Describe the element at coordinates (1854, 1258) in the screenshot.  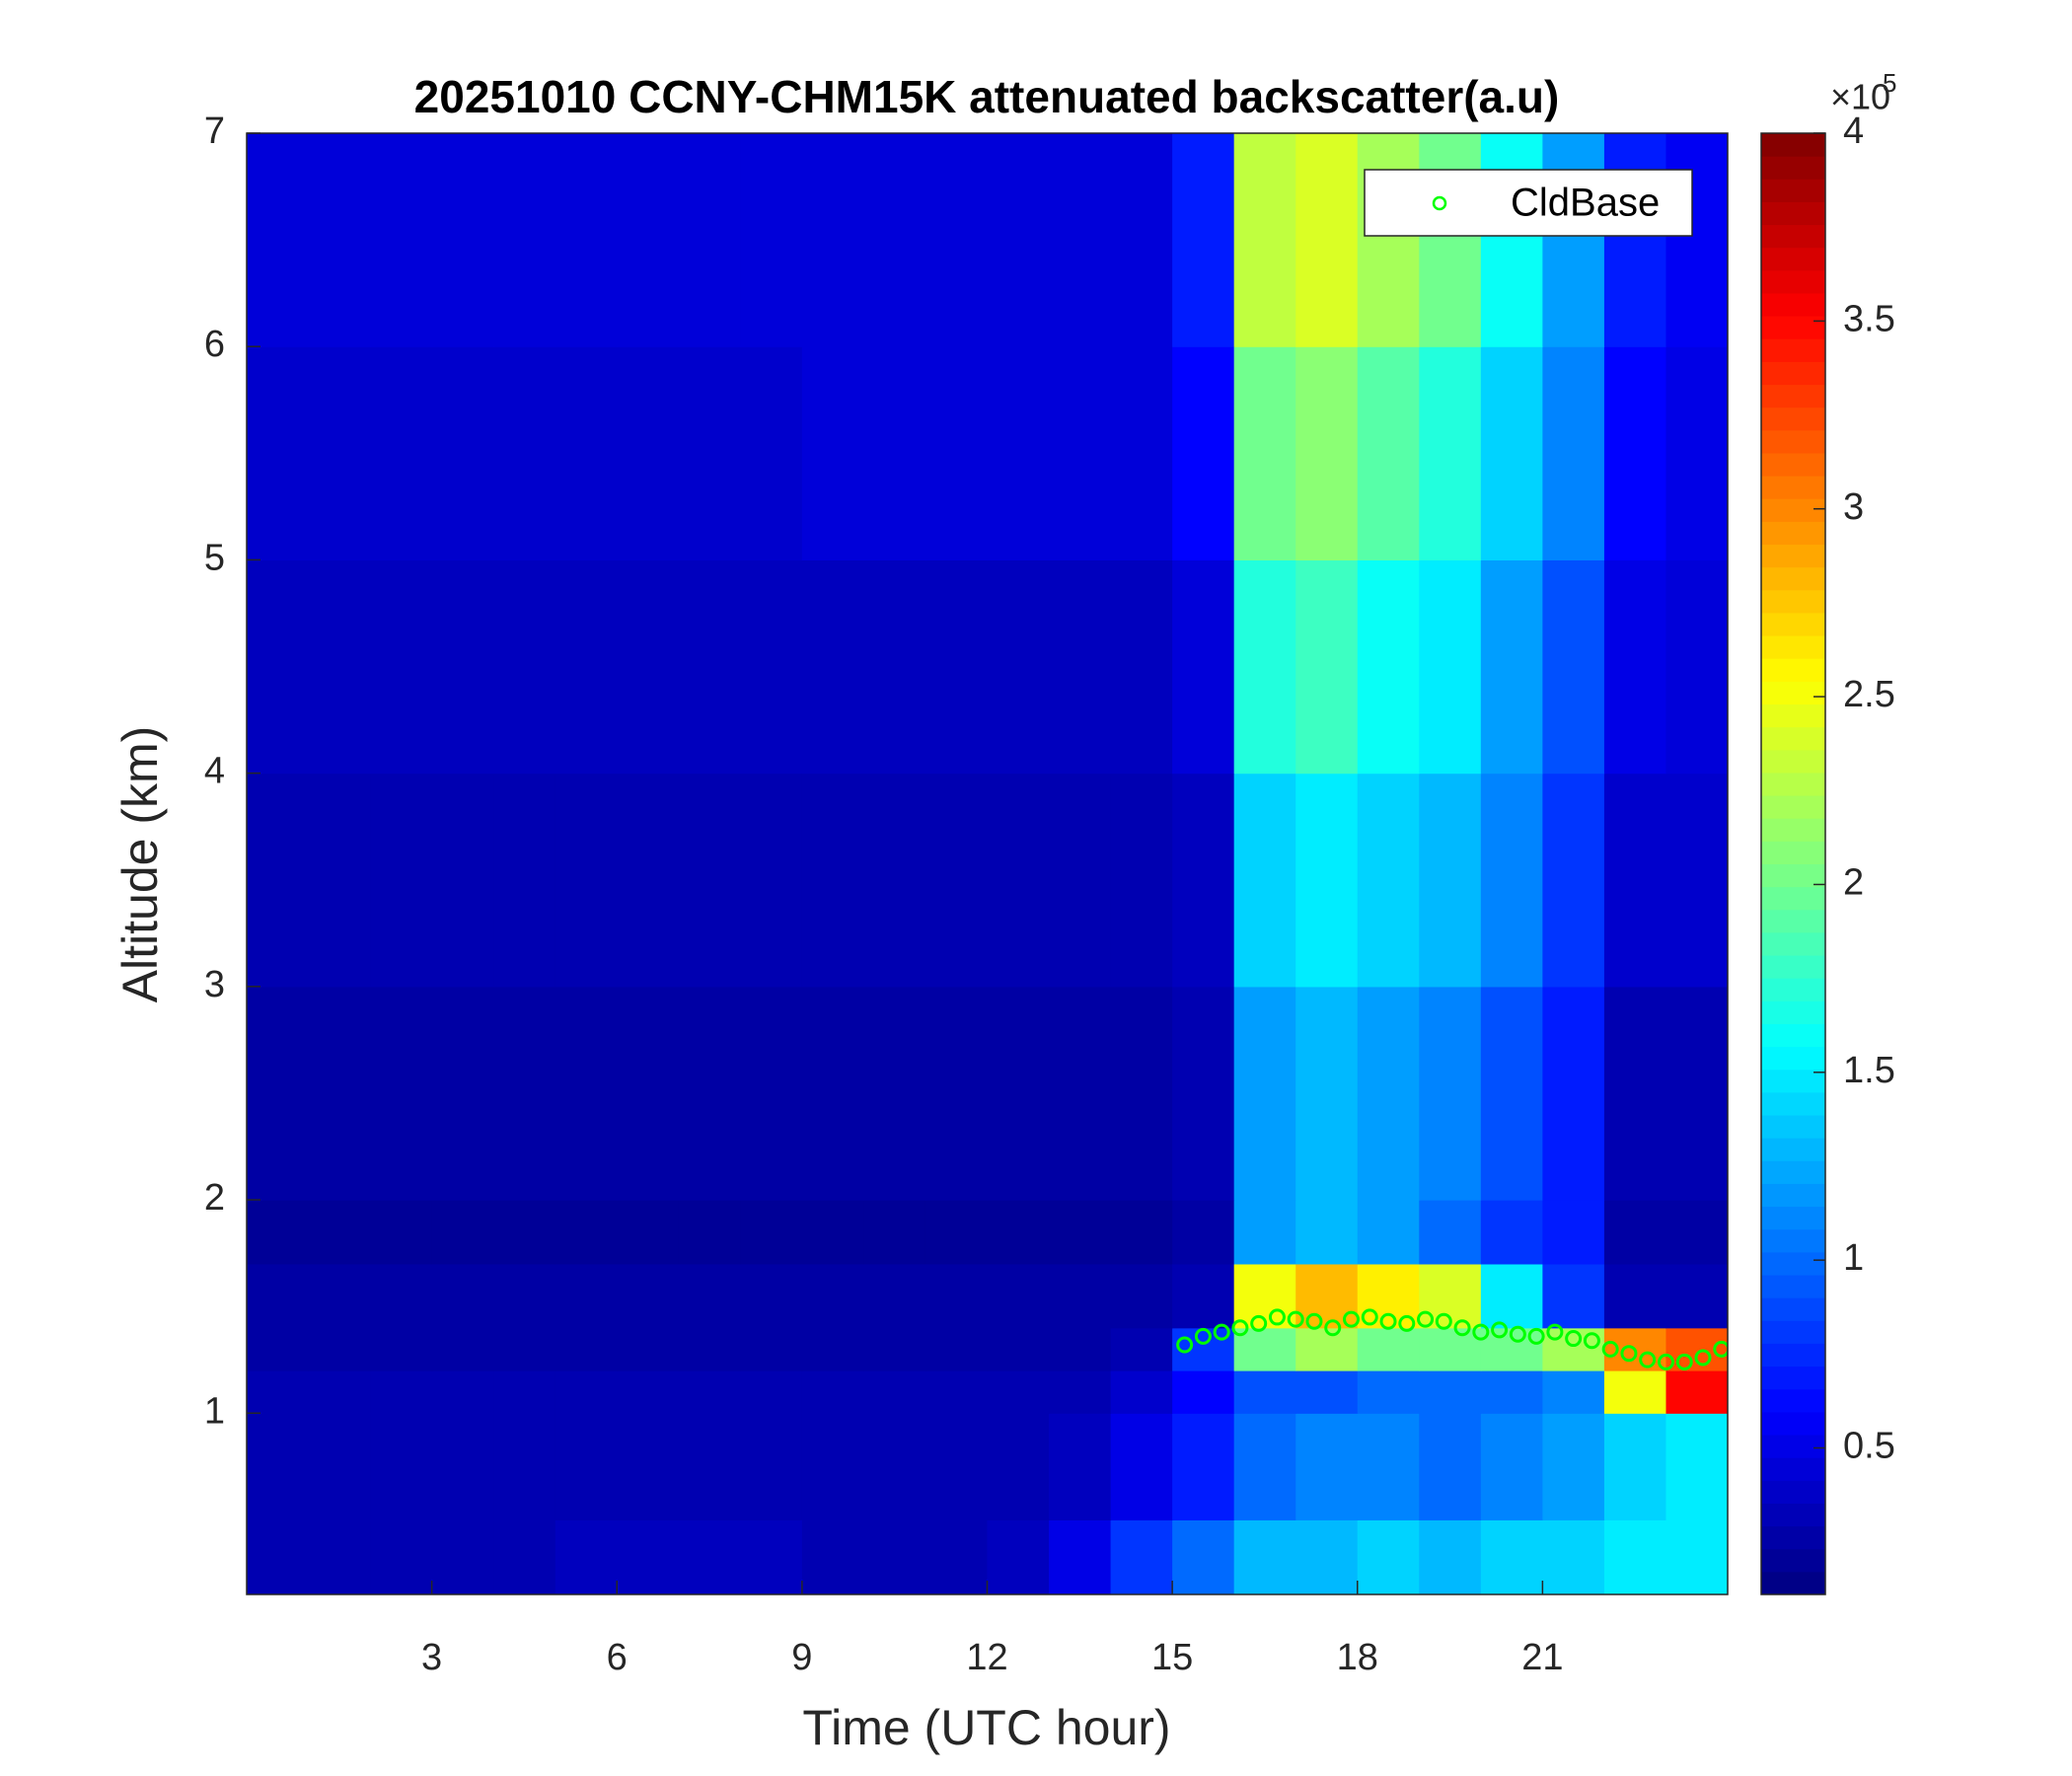
I see `colorbar-tick-label: 1` at that location.